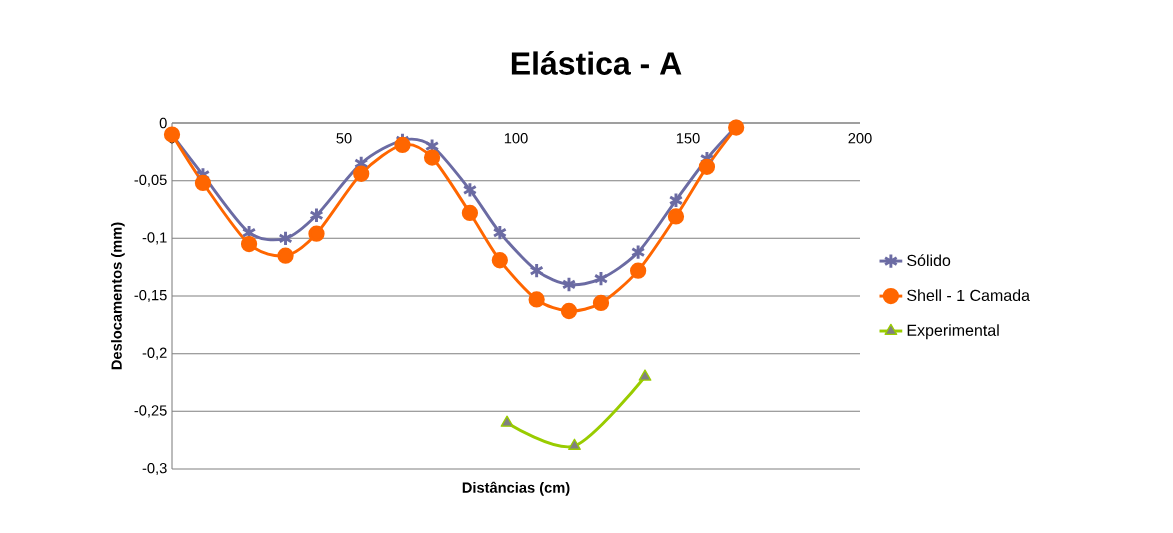 This screenshot has width=1173, height=533. Describe the element at coordinates (150, 411) in the screenshot. I see `y-tick-label: -0,25` at that location.